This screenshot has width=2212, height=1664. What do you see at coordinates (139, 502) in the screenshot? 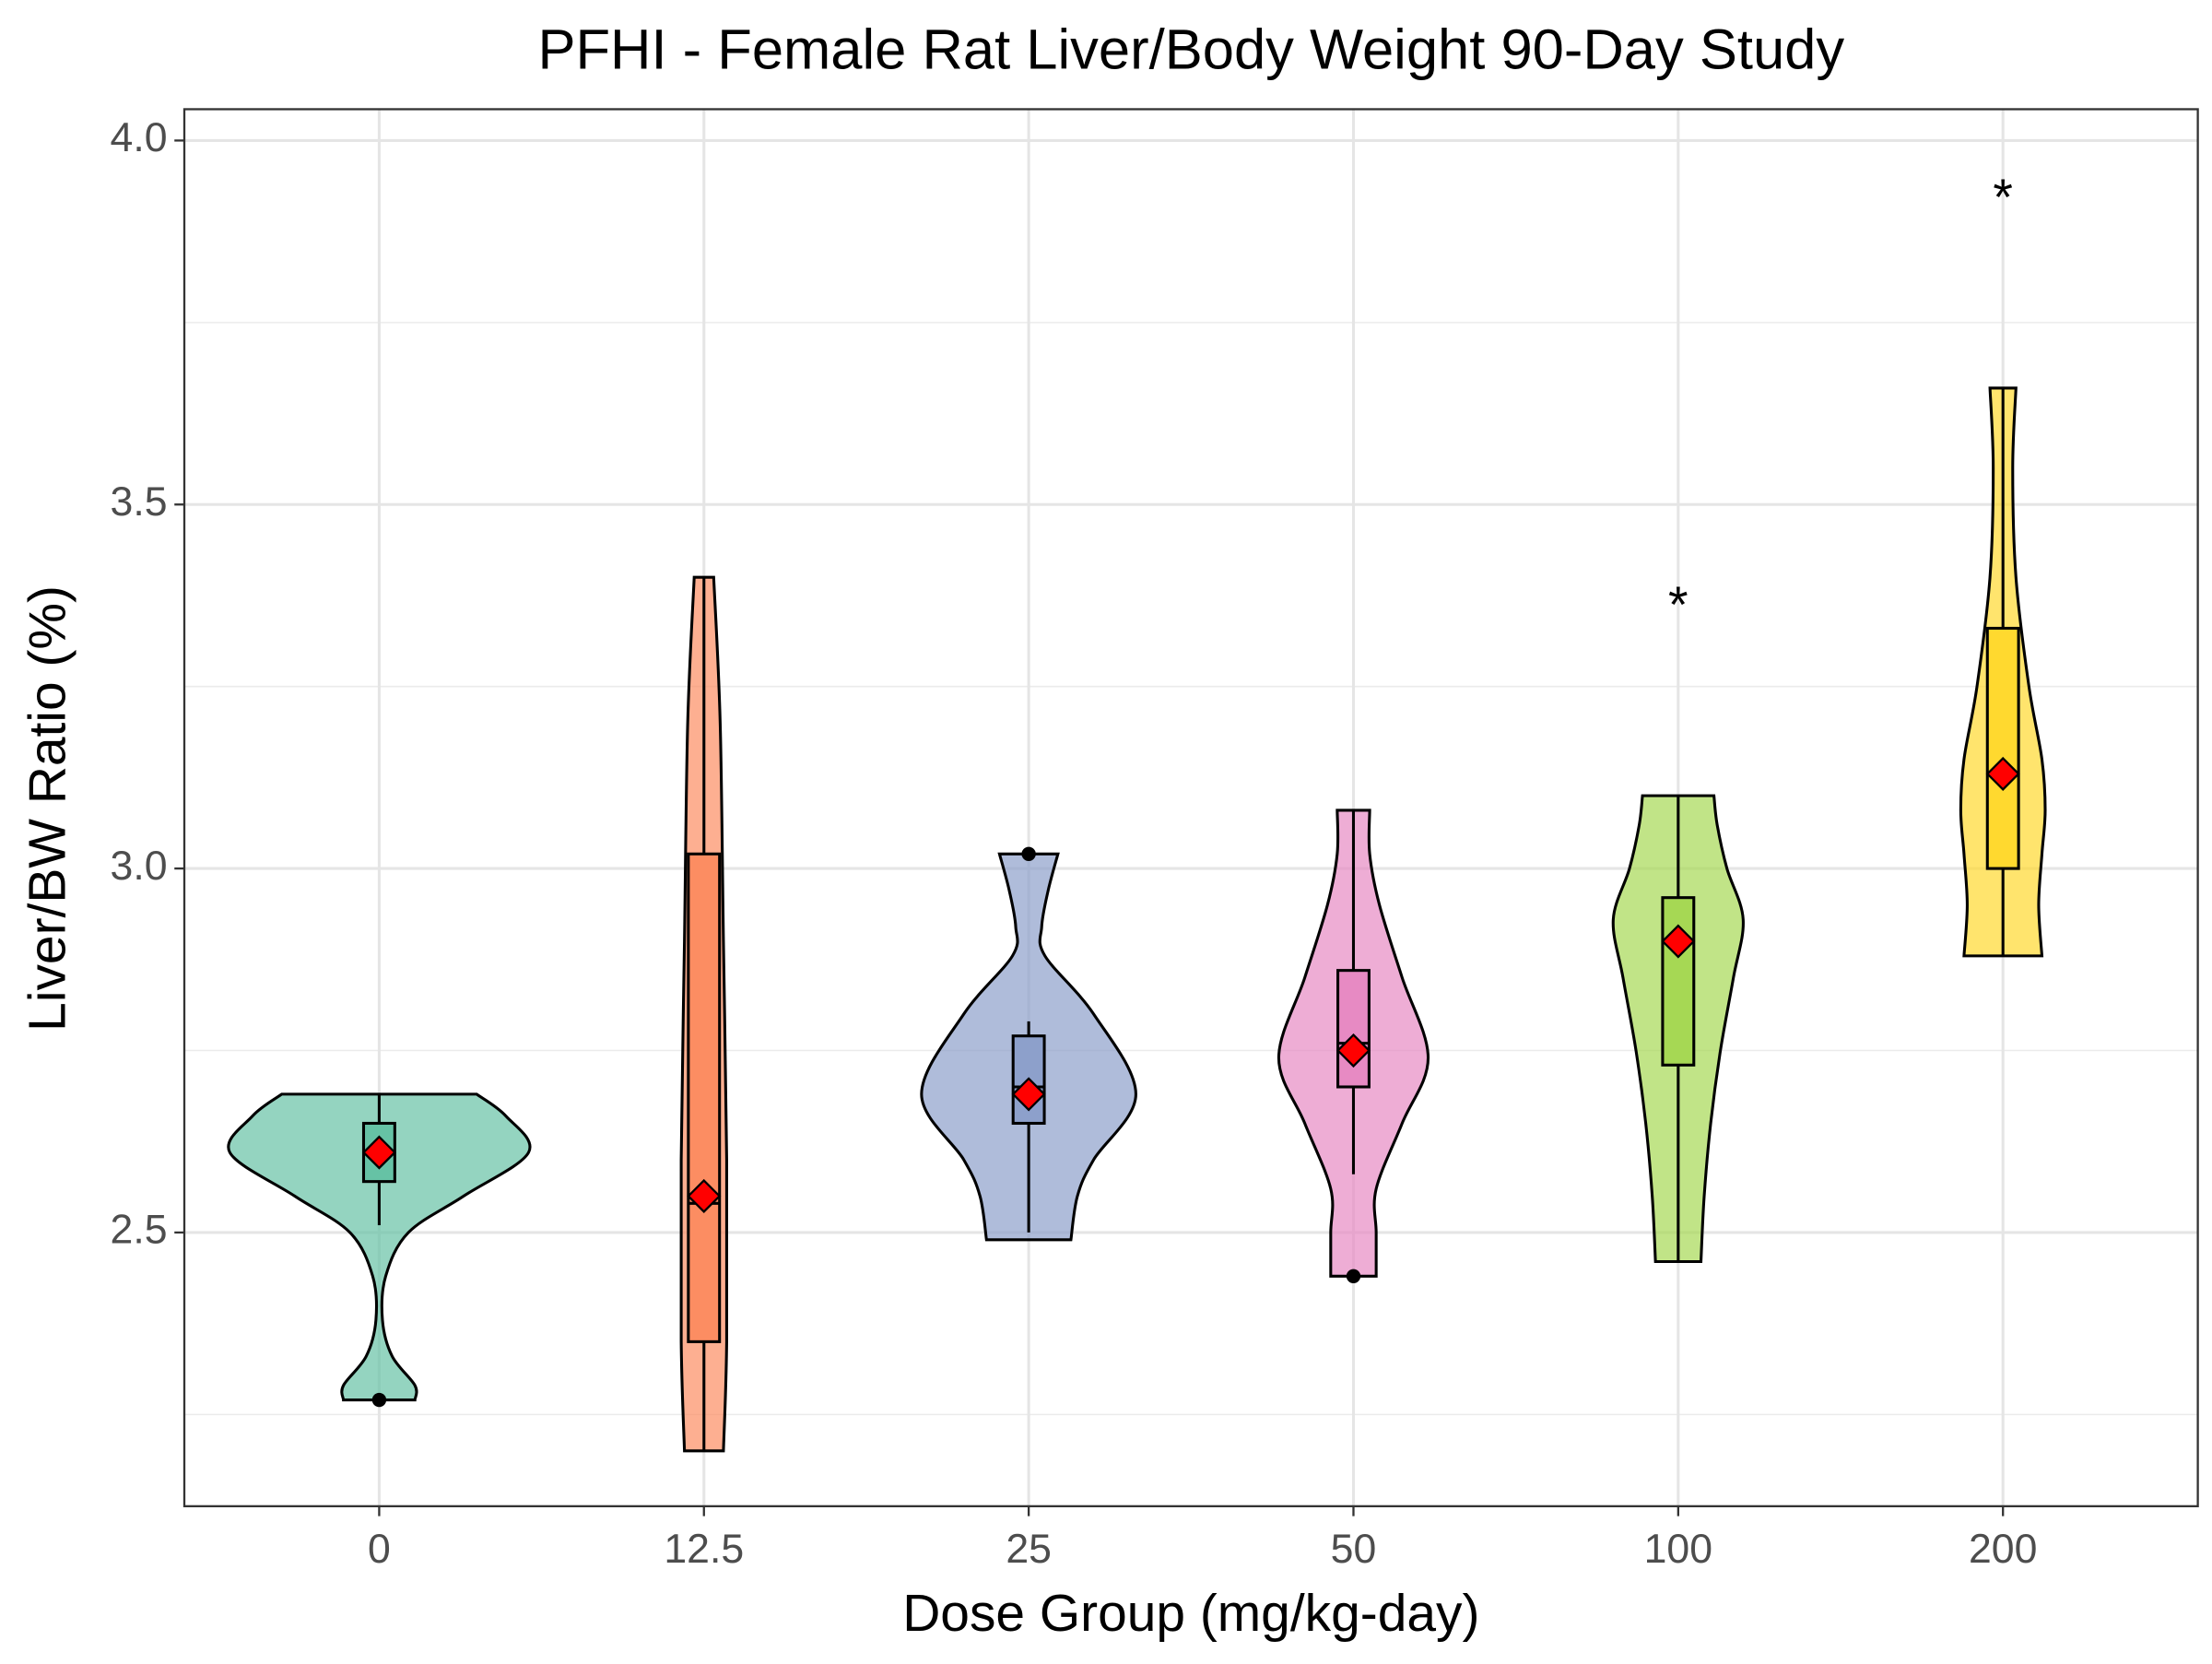
I see `y-tick-label: 3.5` at bounding box center [139, 502].